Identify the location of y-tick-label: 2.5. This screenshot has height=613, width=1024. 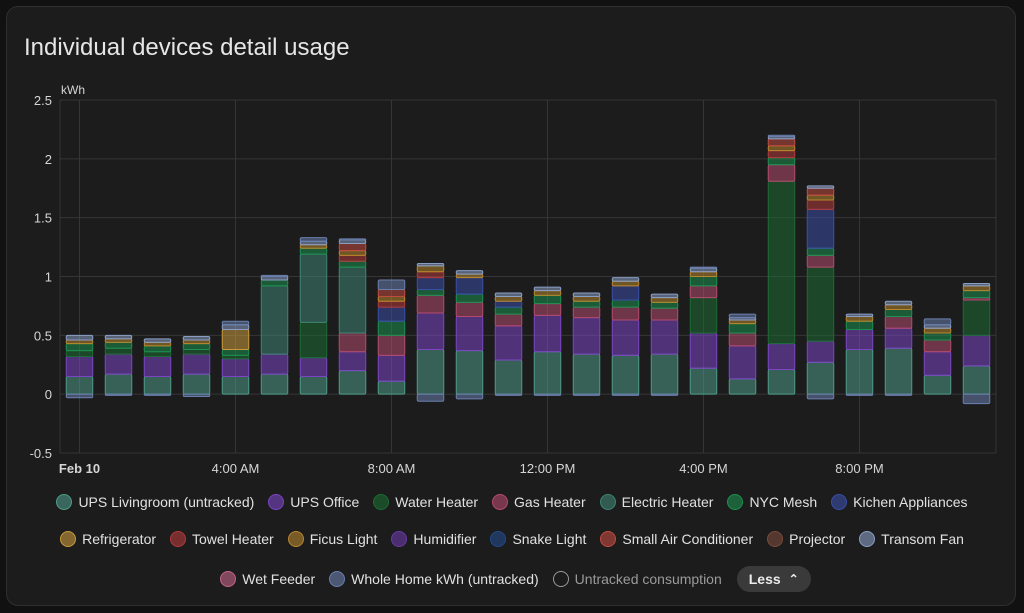
(43, 100).